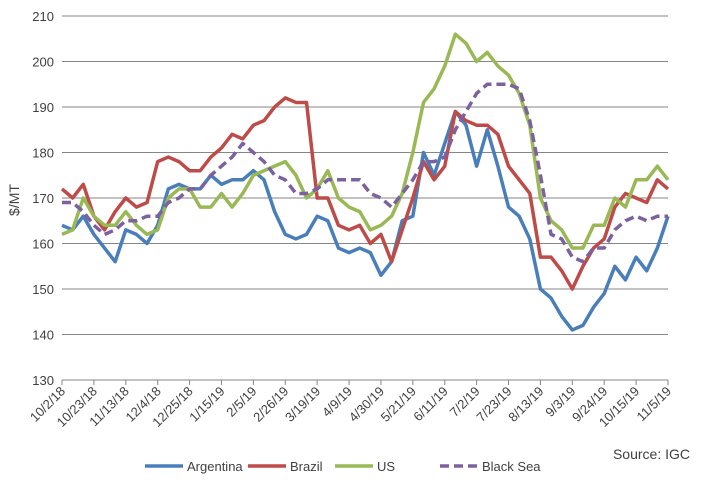 The image size is (703, 490). Describe the element at coordinates (43, 62) in the screenshot. I see `y-tick-label: 200` at that location.